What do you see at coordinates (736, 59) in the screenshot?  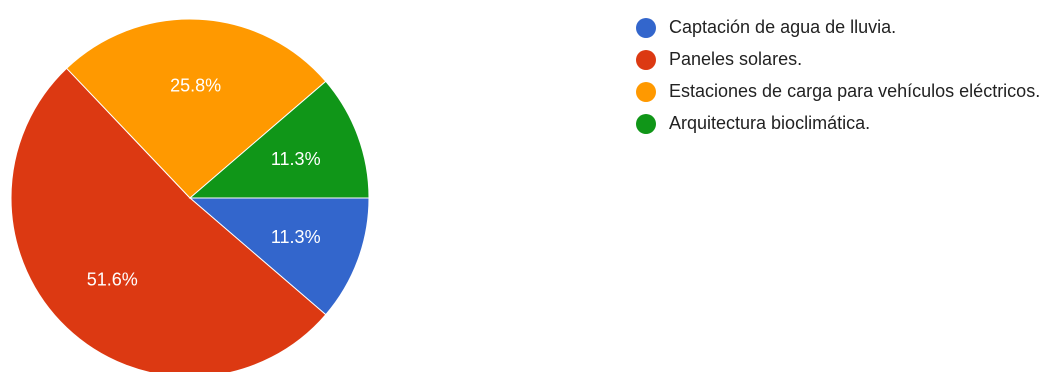 I see `legend-label: Paneles solares.` at bounding box center [736, 59].